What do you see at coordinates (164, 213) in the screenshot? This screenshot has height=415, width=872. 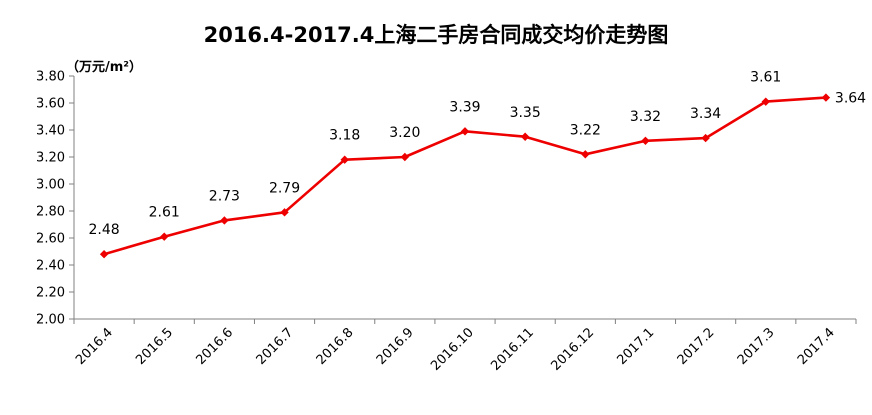 I see `data-label: 2.61` at bounding box center [164, 213].